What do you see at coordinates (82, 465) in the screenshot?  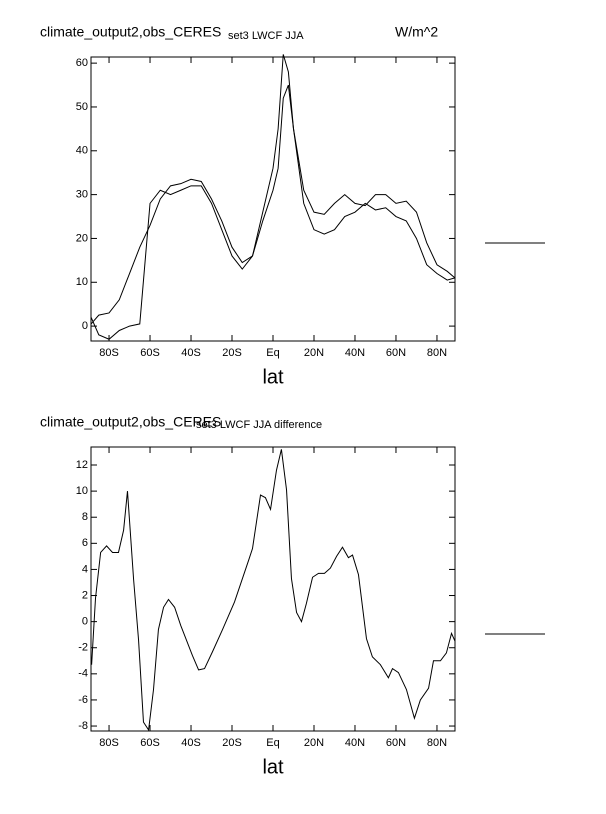 I see `y-tick-label: 12` at bounding box center [82, 465].